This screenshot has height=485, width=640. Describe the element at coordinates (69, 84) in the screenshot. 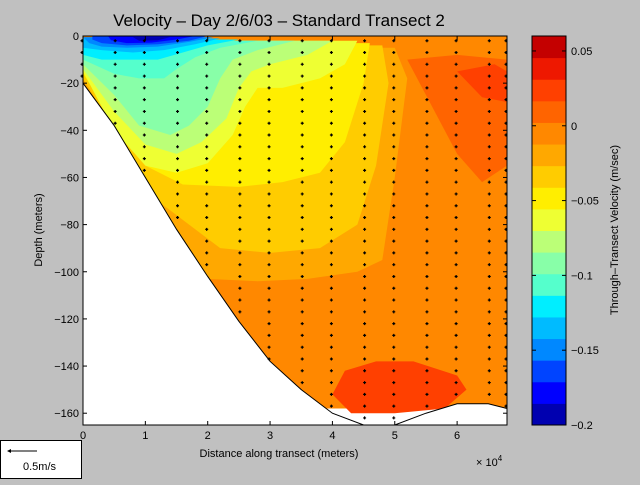

I see `y-tick-label: −20` at that location.